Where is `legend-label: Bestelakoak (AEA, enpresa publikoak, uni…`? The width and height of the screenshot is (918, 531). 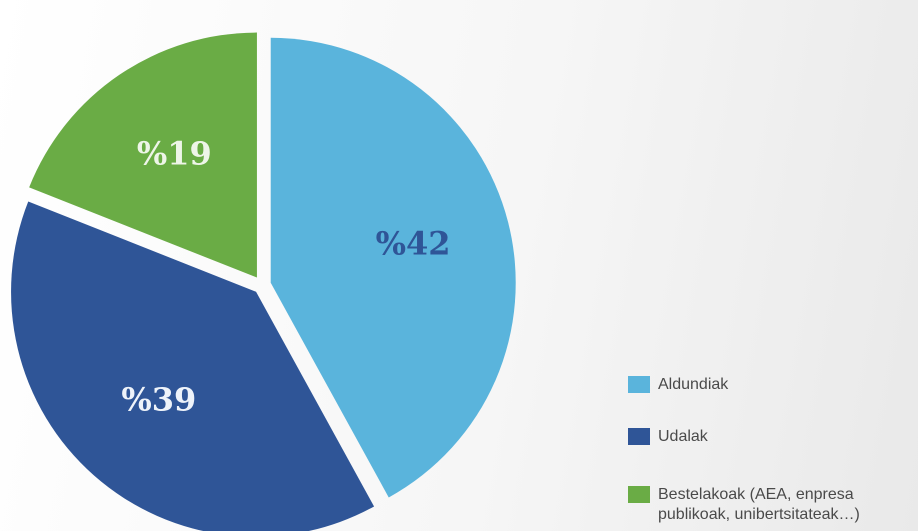
legend-label: Bestelakoak (AEA, enpresa publikoak, uni… is located at coordinates (759, 504).